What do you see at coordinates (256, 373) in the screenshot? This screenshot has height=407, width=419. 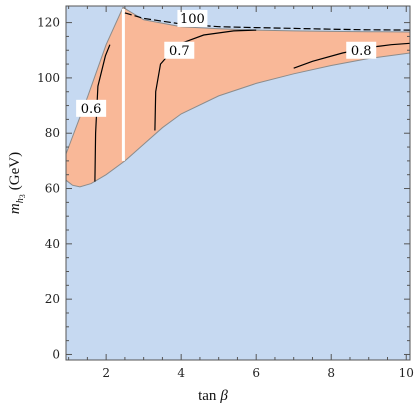 I see `x-tick-label: 6` at bounding box center [256, 373].